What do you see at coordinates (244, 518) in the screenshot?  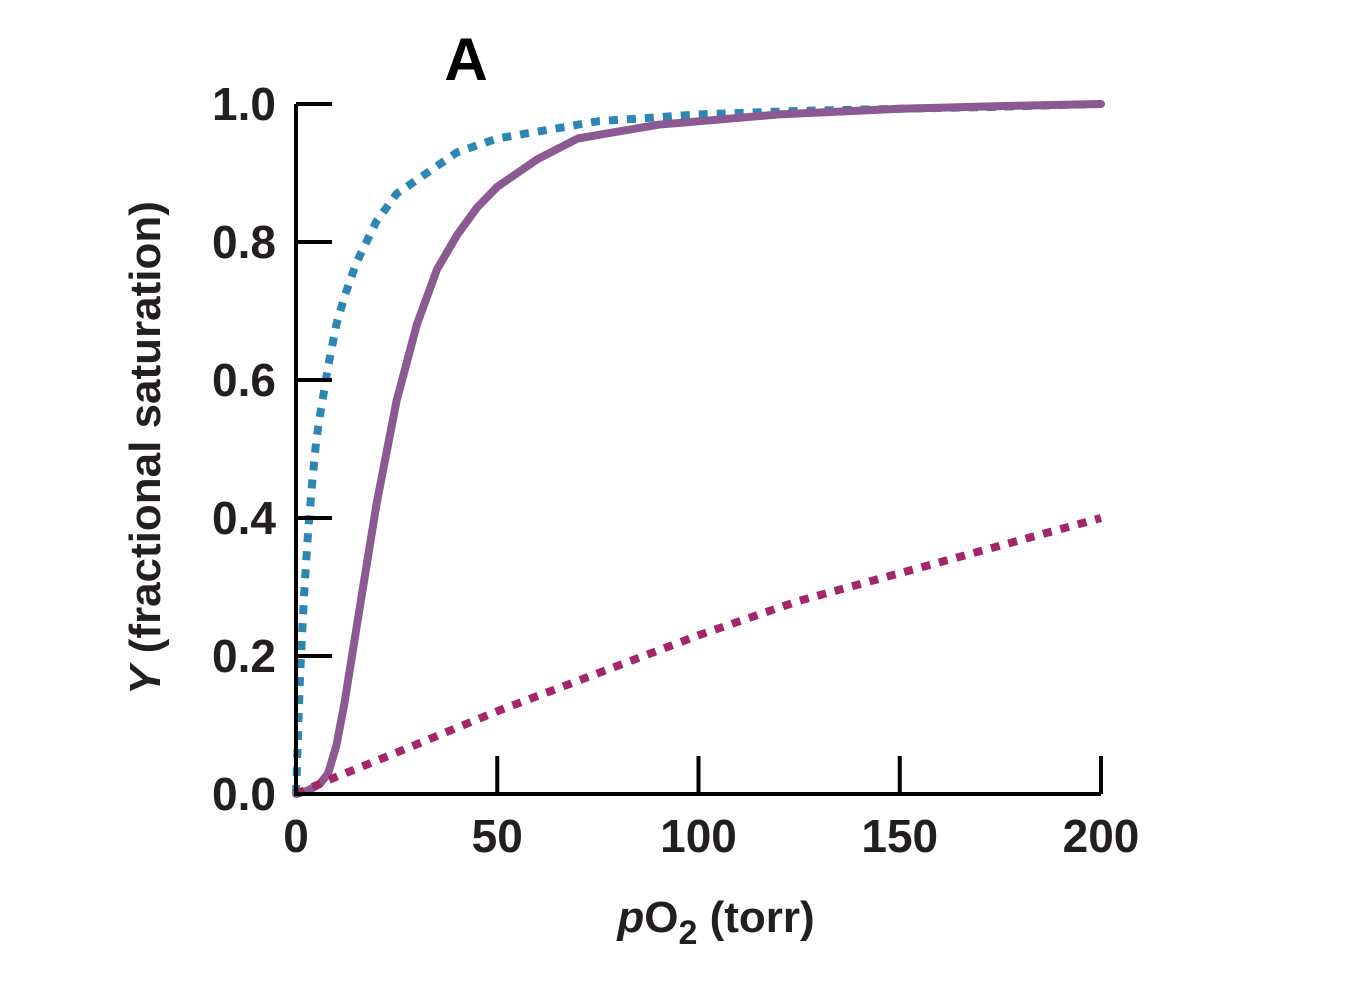 I see `y-tick-label: 0.4` at bounding box center [244, 518].